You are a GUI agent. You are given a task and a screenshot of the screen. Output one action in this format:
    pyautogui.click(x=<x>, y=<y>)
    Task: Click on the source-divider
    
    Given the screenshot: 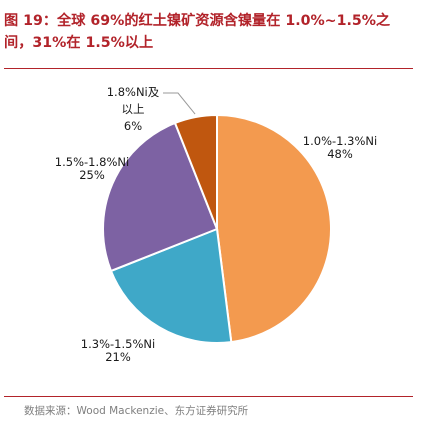 What is the action you would take?
    pyautogui.click(x=208, y=396)
    